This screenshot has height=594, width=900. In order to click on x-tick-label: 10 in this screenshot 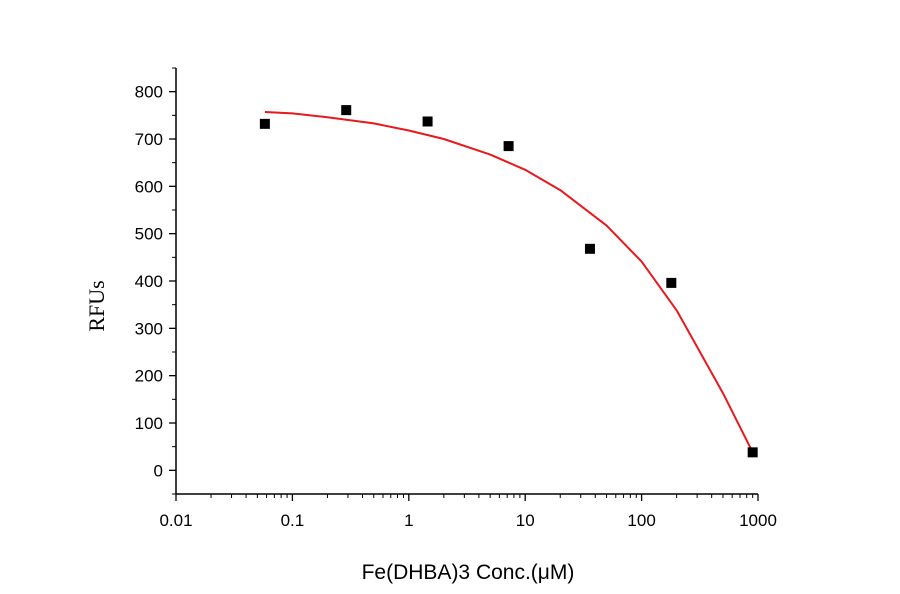, I will do `click(525, 520)`.